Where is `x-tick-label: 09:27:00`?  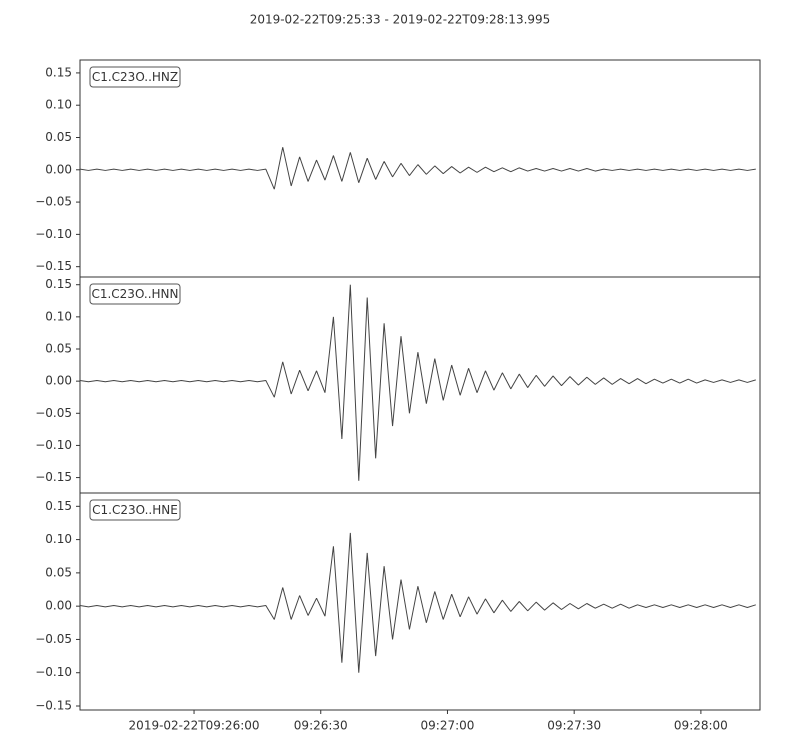
x-tick-label: 09:27:00 is located at coordinates (448, 726).